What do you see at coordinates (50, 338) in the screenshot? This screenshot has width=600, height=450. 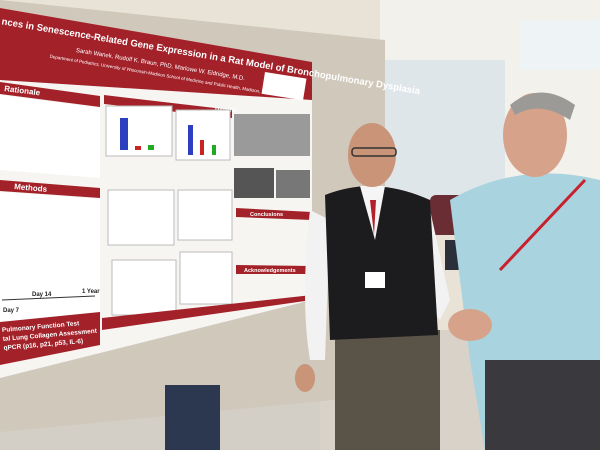 I see `assessment-box` at bounding box center [50, 338].